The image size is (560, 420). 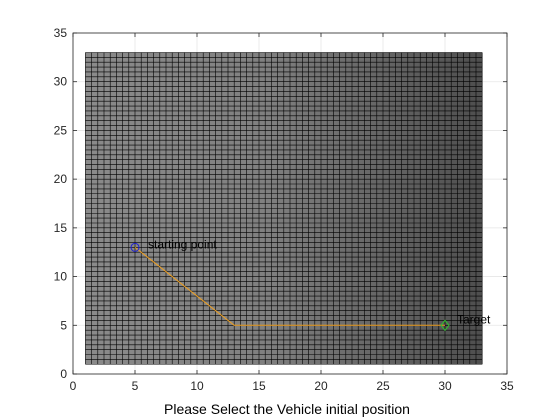 What do you see at coordinates (197, 386) in the screenshot?
I see `x-tick-label: 10` at bounding box center [197, 386].